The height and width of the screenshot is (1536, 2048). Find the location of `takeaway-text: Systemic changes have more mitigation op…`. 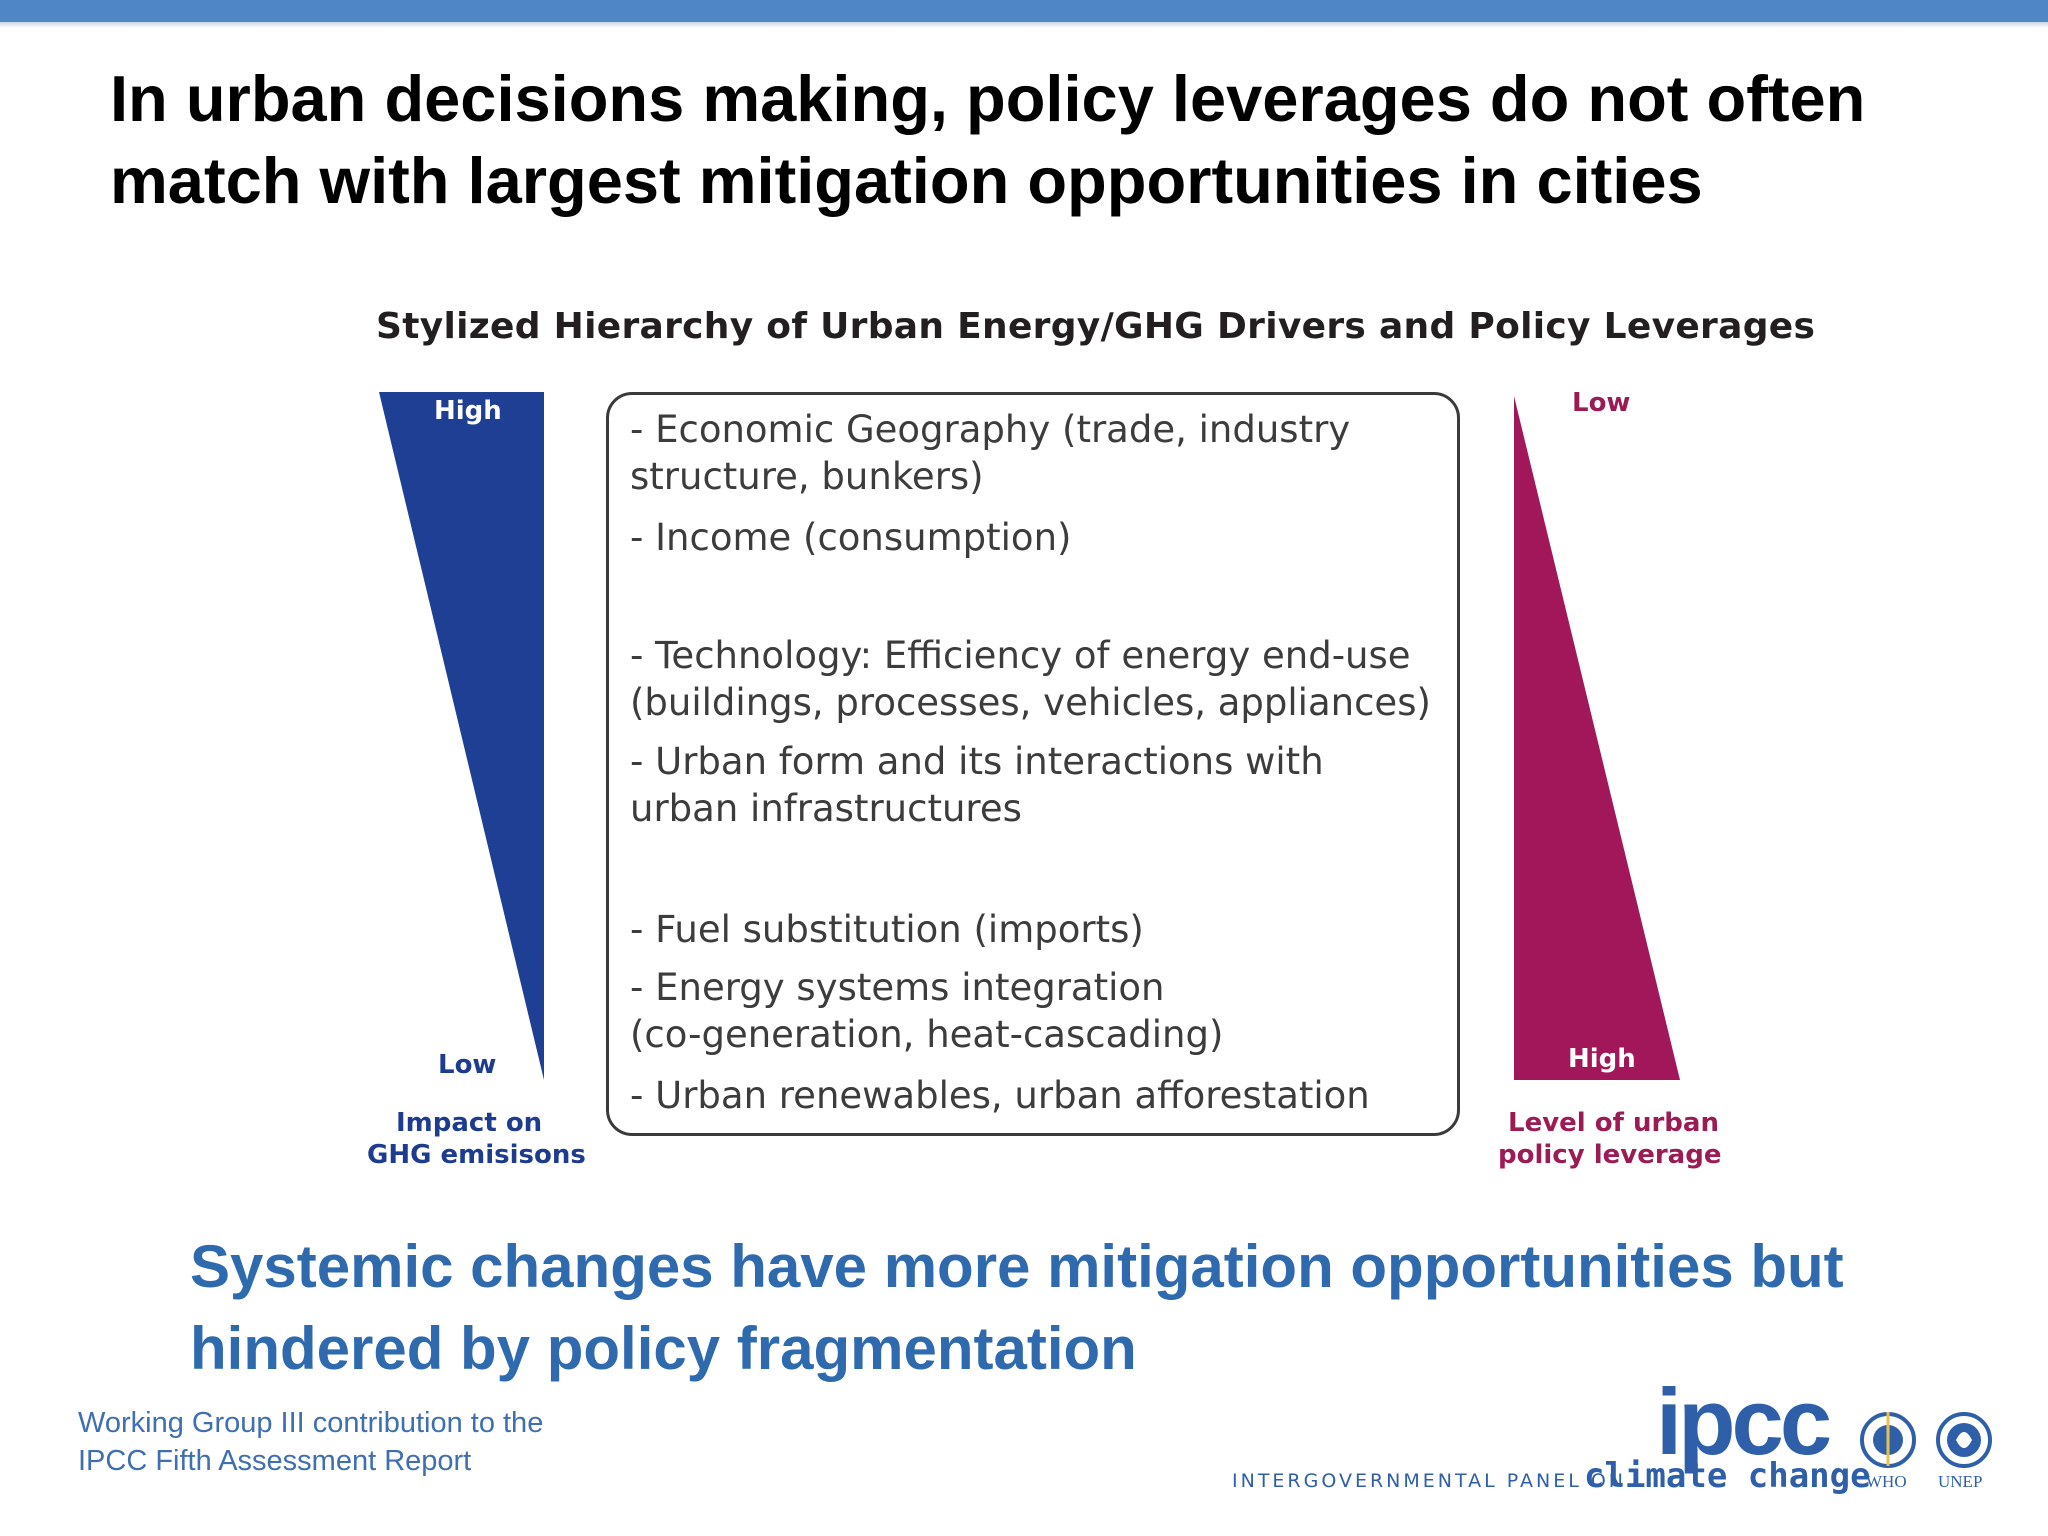

takeaway-text: Systemic changes have more mitigation op… is located at coordinates (1090, 1308).